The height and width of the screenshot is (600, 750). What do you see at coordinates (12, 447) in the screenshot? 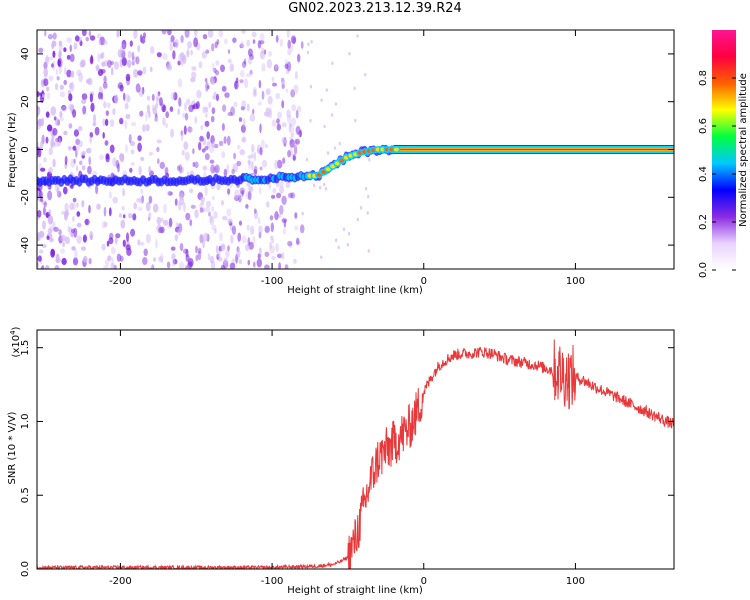
I see `snr-y-axis-label: SNR (10 * V/V)` at bounding box center [12, 447].